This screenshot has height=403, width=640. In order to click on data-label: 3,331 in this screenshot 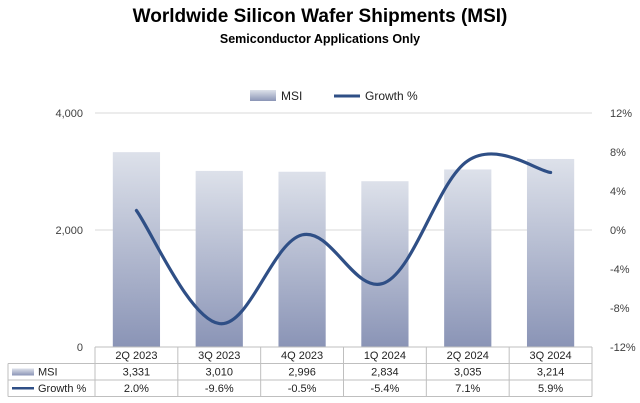, I will do `click(137, 373)`.